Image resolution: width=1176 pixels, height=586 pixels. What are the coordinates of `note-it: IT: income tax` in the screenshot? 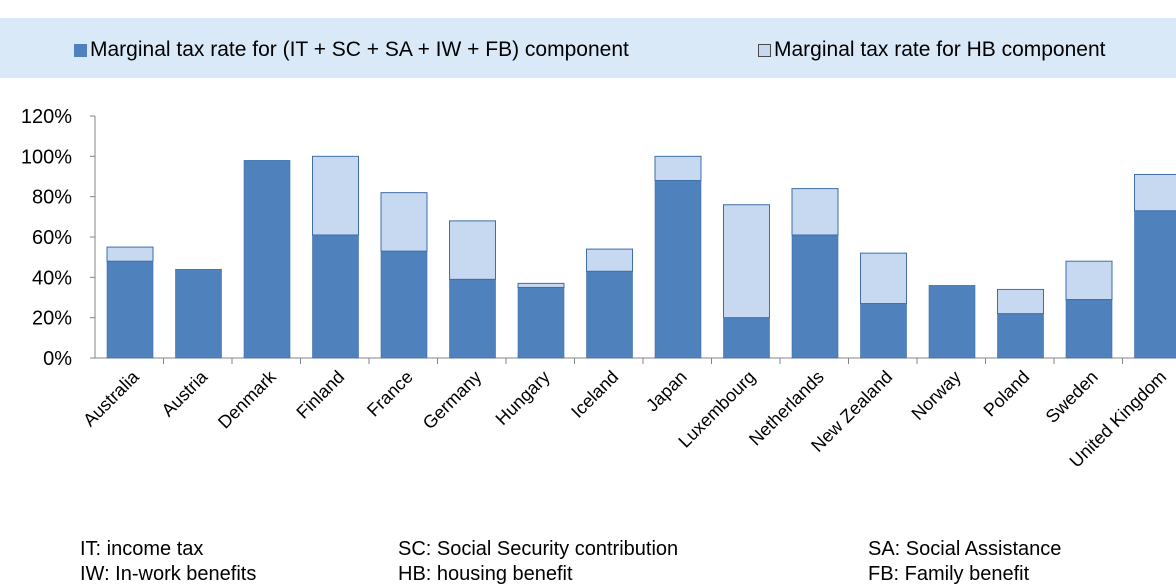 It's located at (141, 549).